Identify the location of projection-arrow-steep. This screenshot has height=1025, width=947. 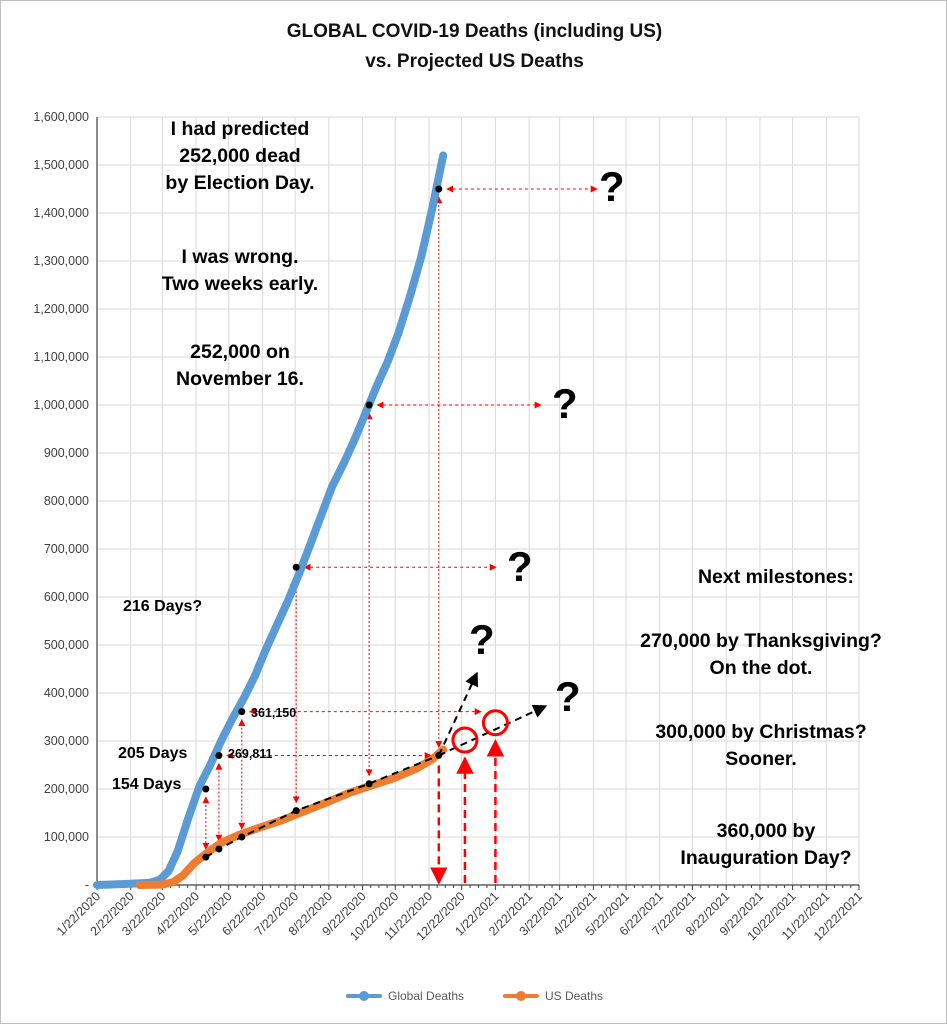
(458, 713).